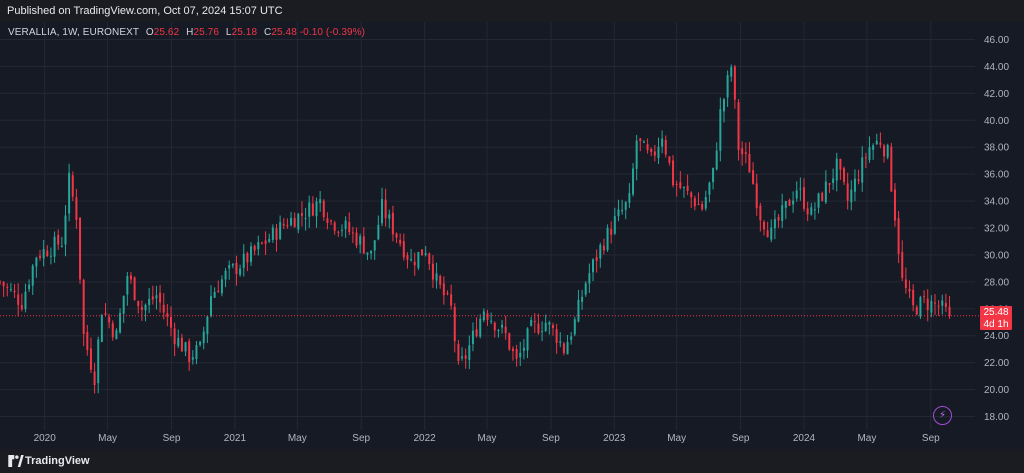  Describe the element at coordinates (73, 32) in the screenshot. I see `symbol-name: VERALLIA, 1W, EURONEXT` at that location.